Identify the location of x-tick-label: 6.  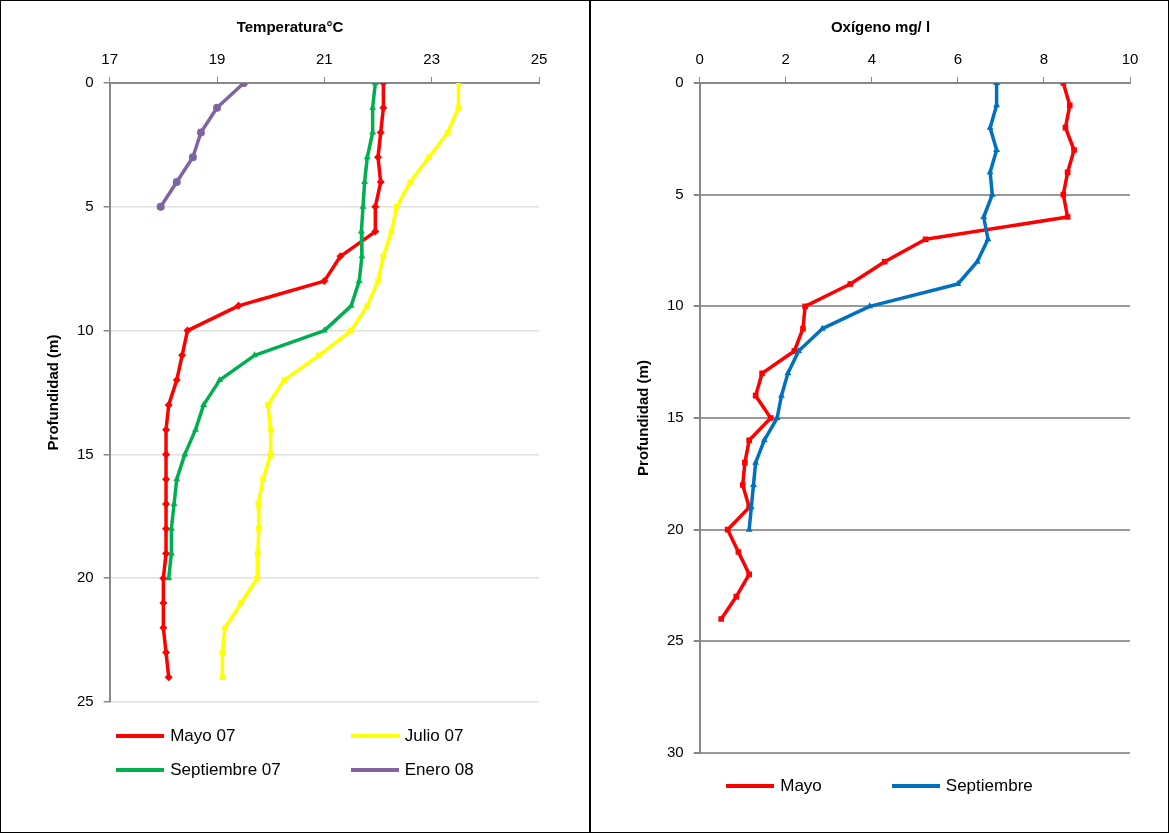
(958, 59).